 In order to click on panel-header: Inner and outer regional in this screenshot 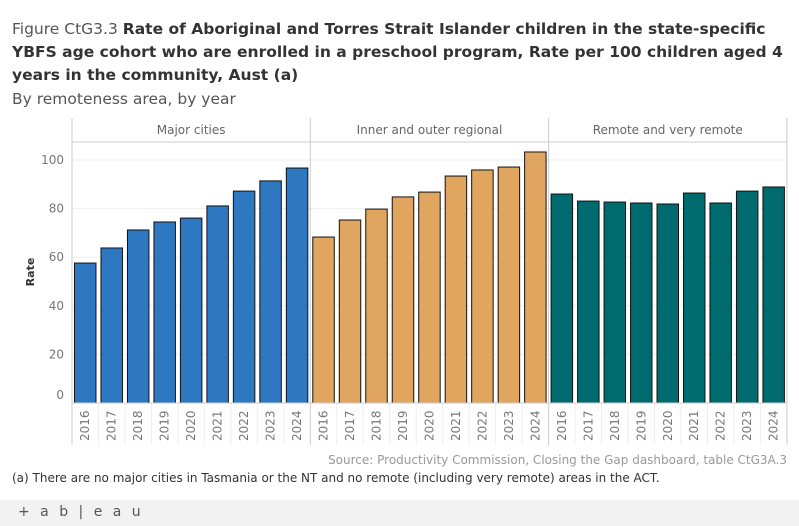, I will do `click(430, 130)`.